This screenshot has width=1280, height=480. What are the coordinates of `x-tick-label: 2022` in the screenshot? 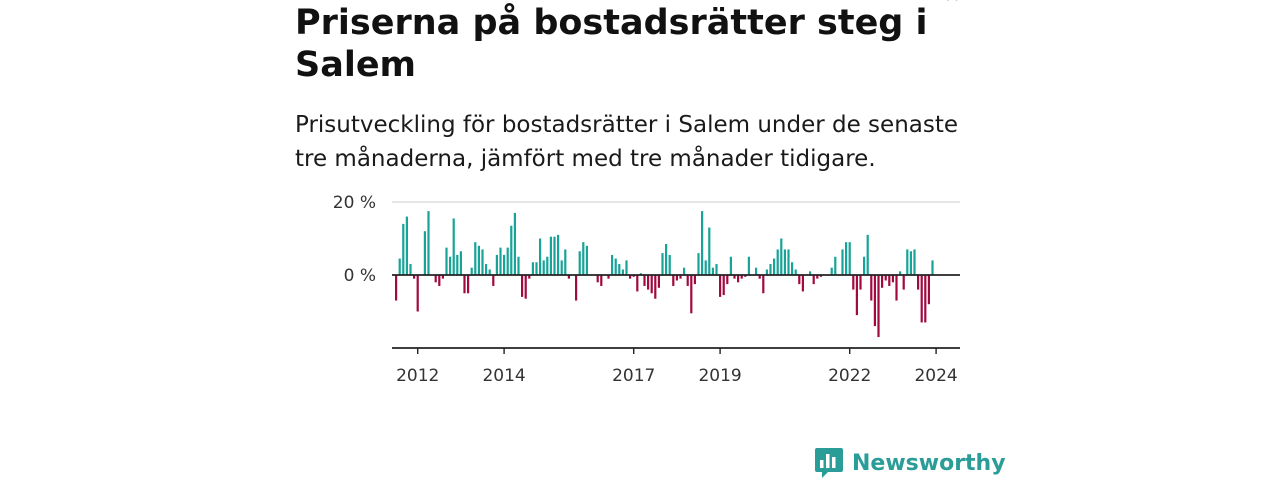 It's located at (849, 376).